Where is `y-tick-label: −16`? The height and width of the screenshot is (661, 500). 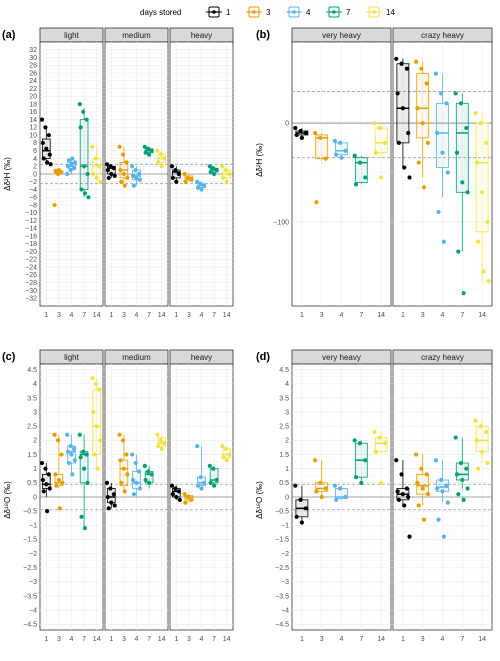
y-tick-label: −16 is located at coordinates (31, 236).